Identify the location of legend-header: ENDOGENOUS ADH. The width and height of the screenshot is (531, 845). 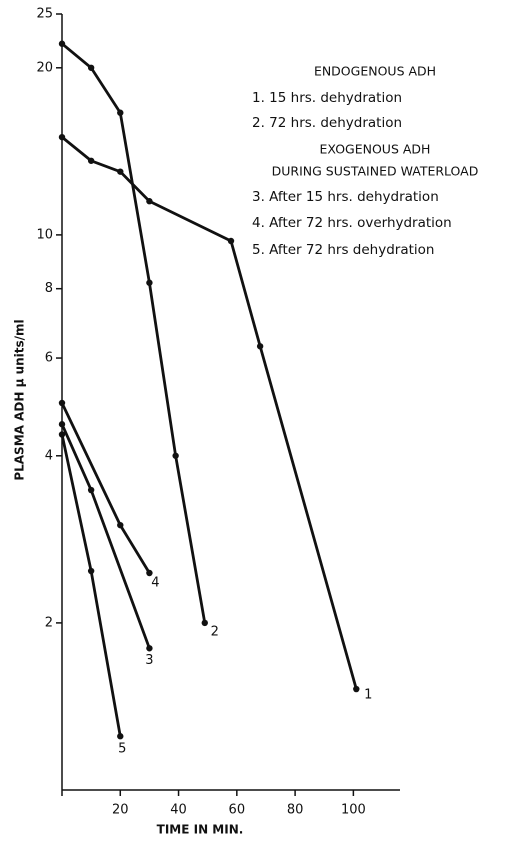
(375, 71).